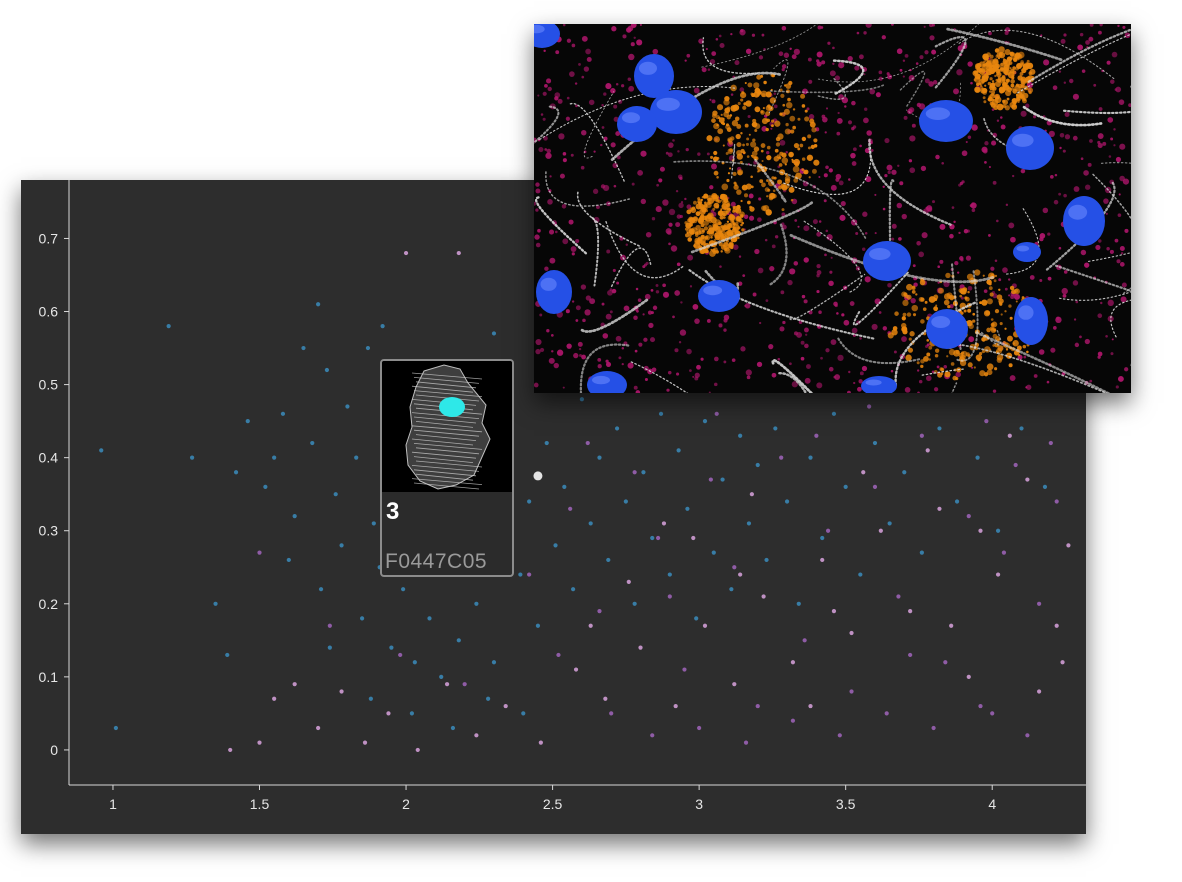 The image size is (1182, 882). Describe the element at coordinates (538, 476) in the screenshot. I see `highlighted-point` at that location.